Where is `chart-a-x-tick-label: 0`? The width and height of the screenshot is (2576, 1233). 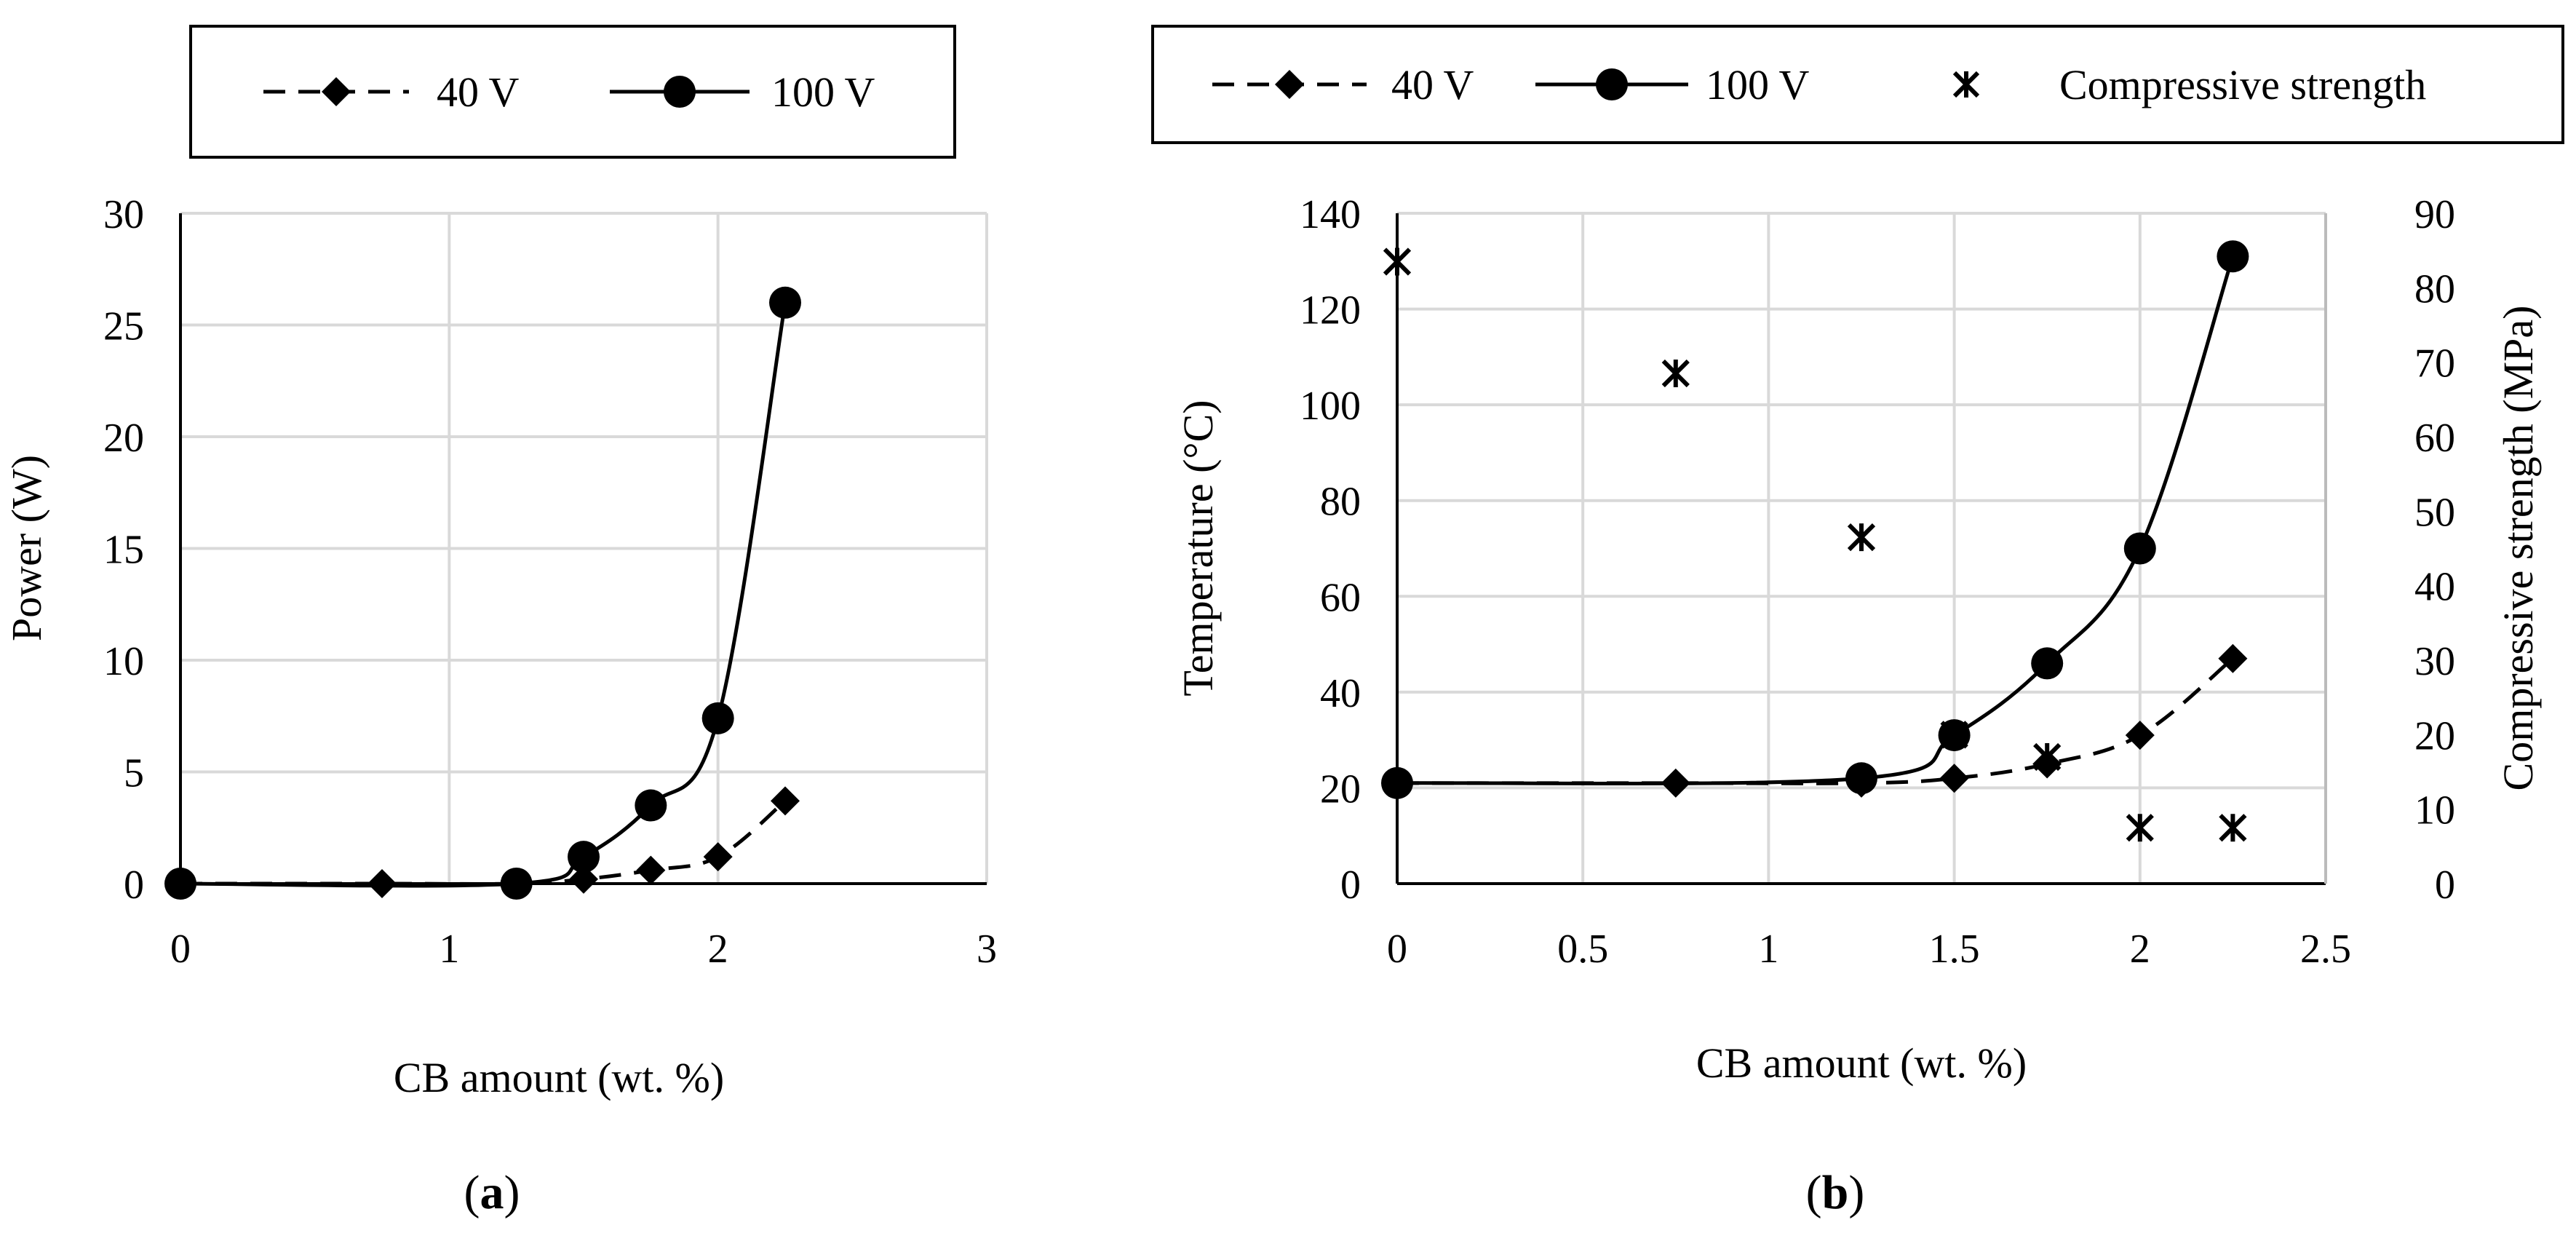 chart-a-x-tick-label: 0 is located at coordinates (180, 949).